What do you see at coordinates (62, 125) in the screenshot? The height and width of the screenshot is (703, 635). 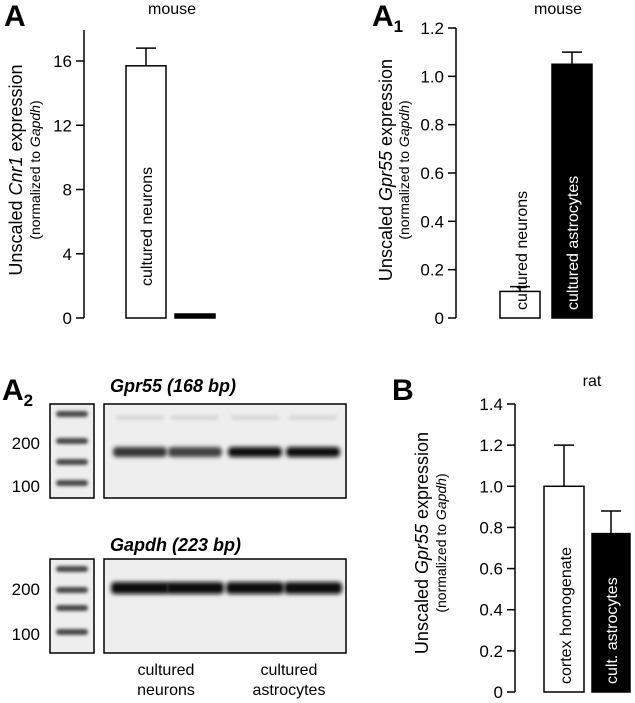 I see `panel-a-tick-label-3: 12` at bounding box center [62, 125].